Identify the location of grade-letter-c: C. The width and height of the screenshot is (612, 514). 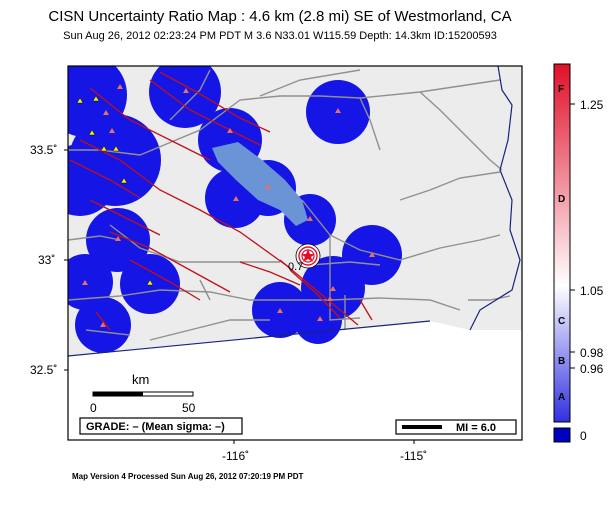
(561, 321).